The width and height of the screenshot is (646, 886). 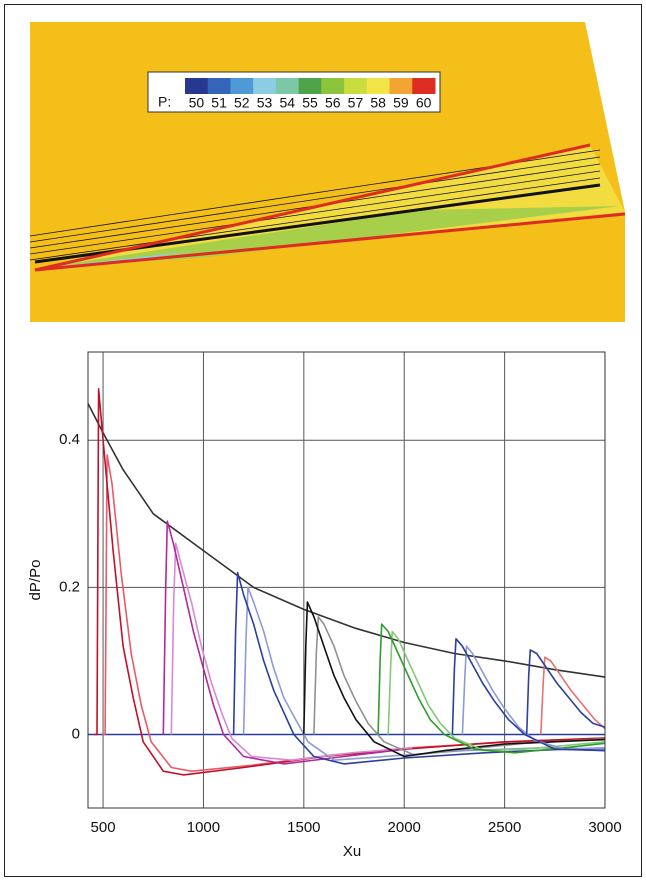 I want to click on colorbar-tick-label: 60, so click(x=424, y=103).